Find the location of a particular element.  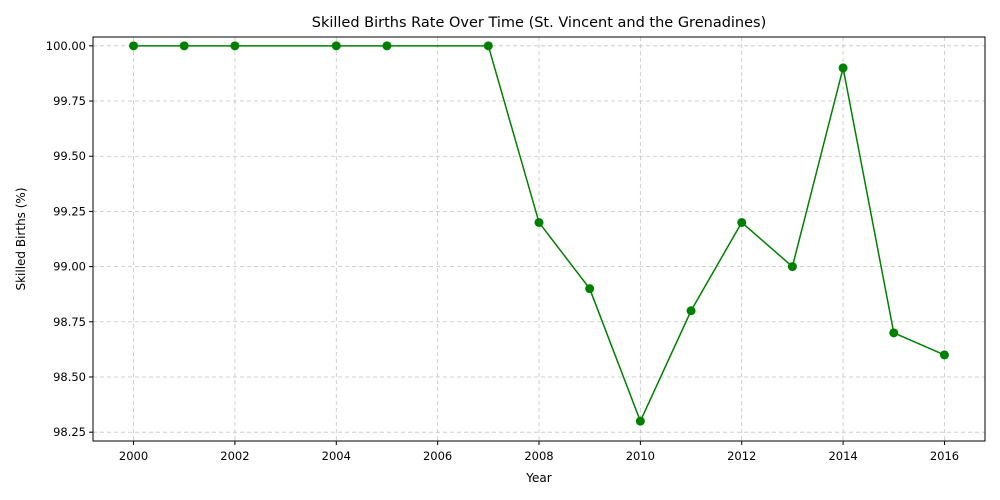

x-tick-label: 2002 is located at coordinates (234, 456).